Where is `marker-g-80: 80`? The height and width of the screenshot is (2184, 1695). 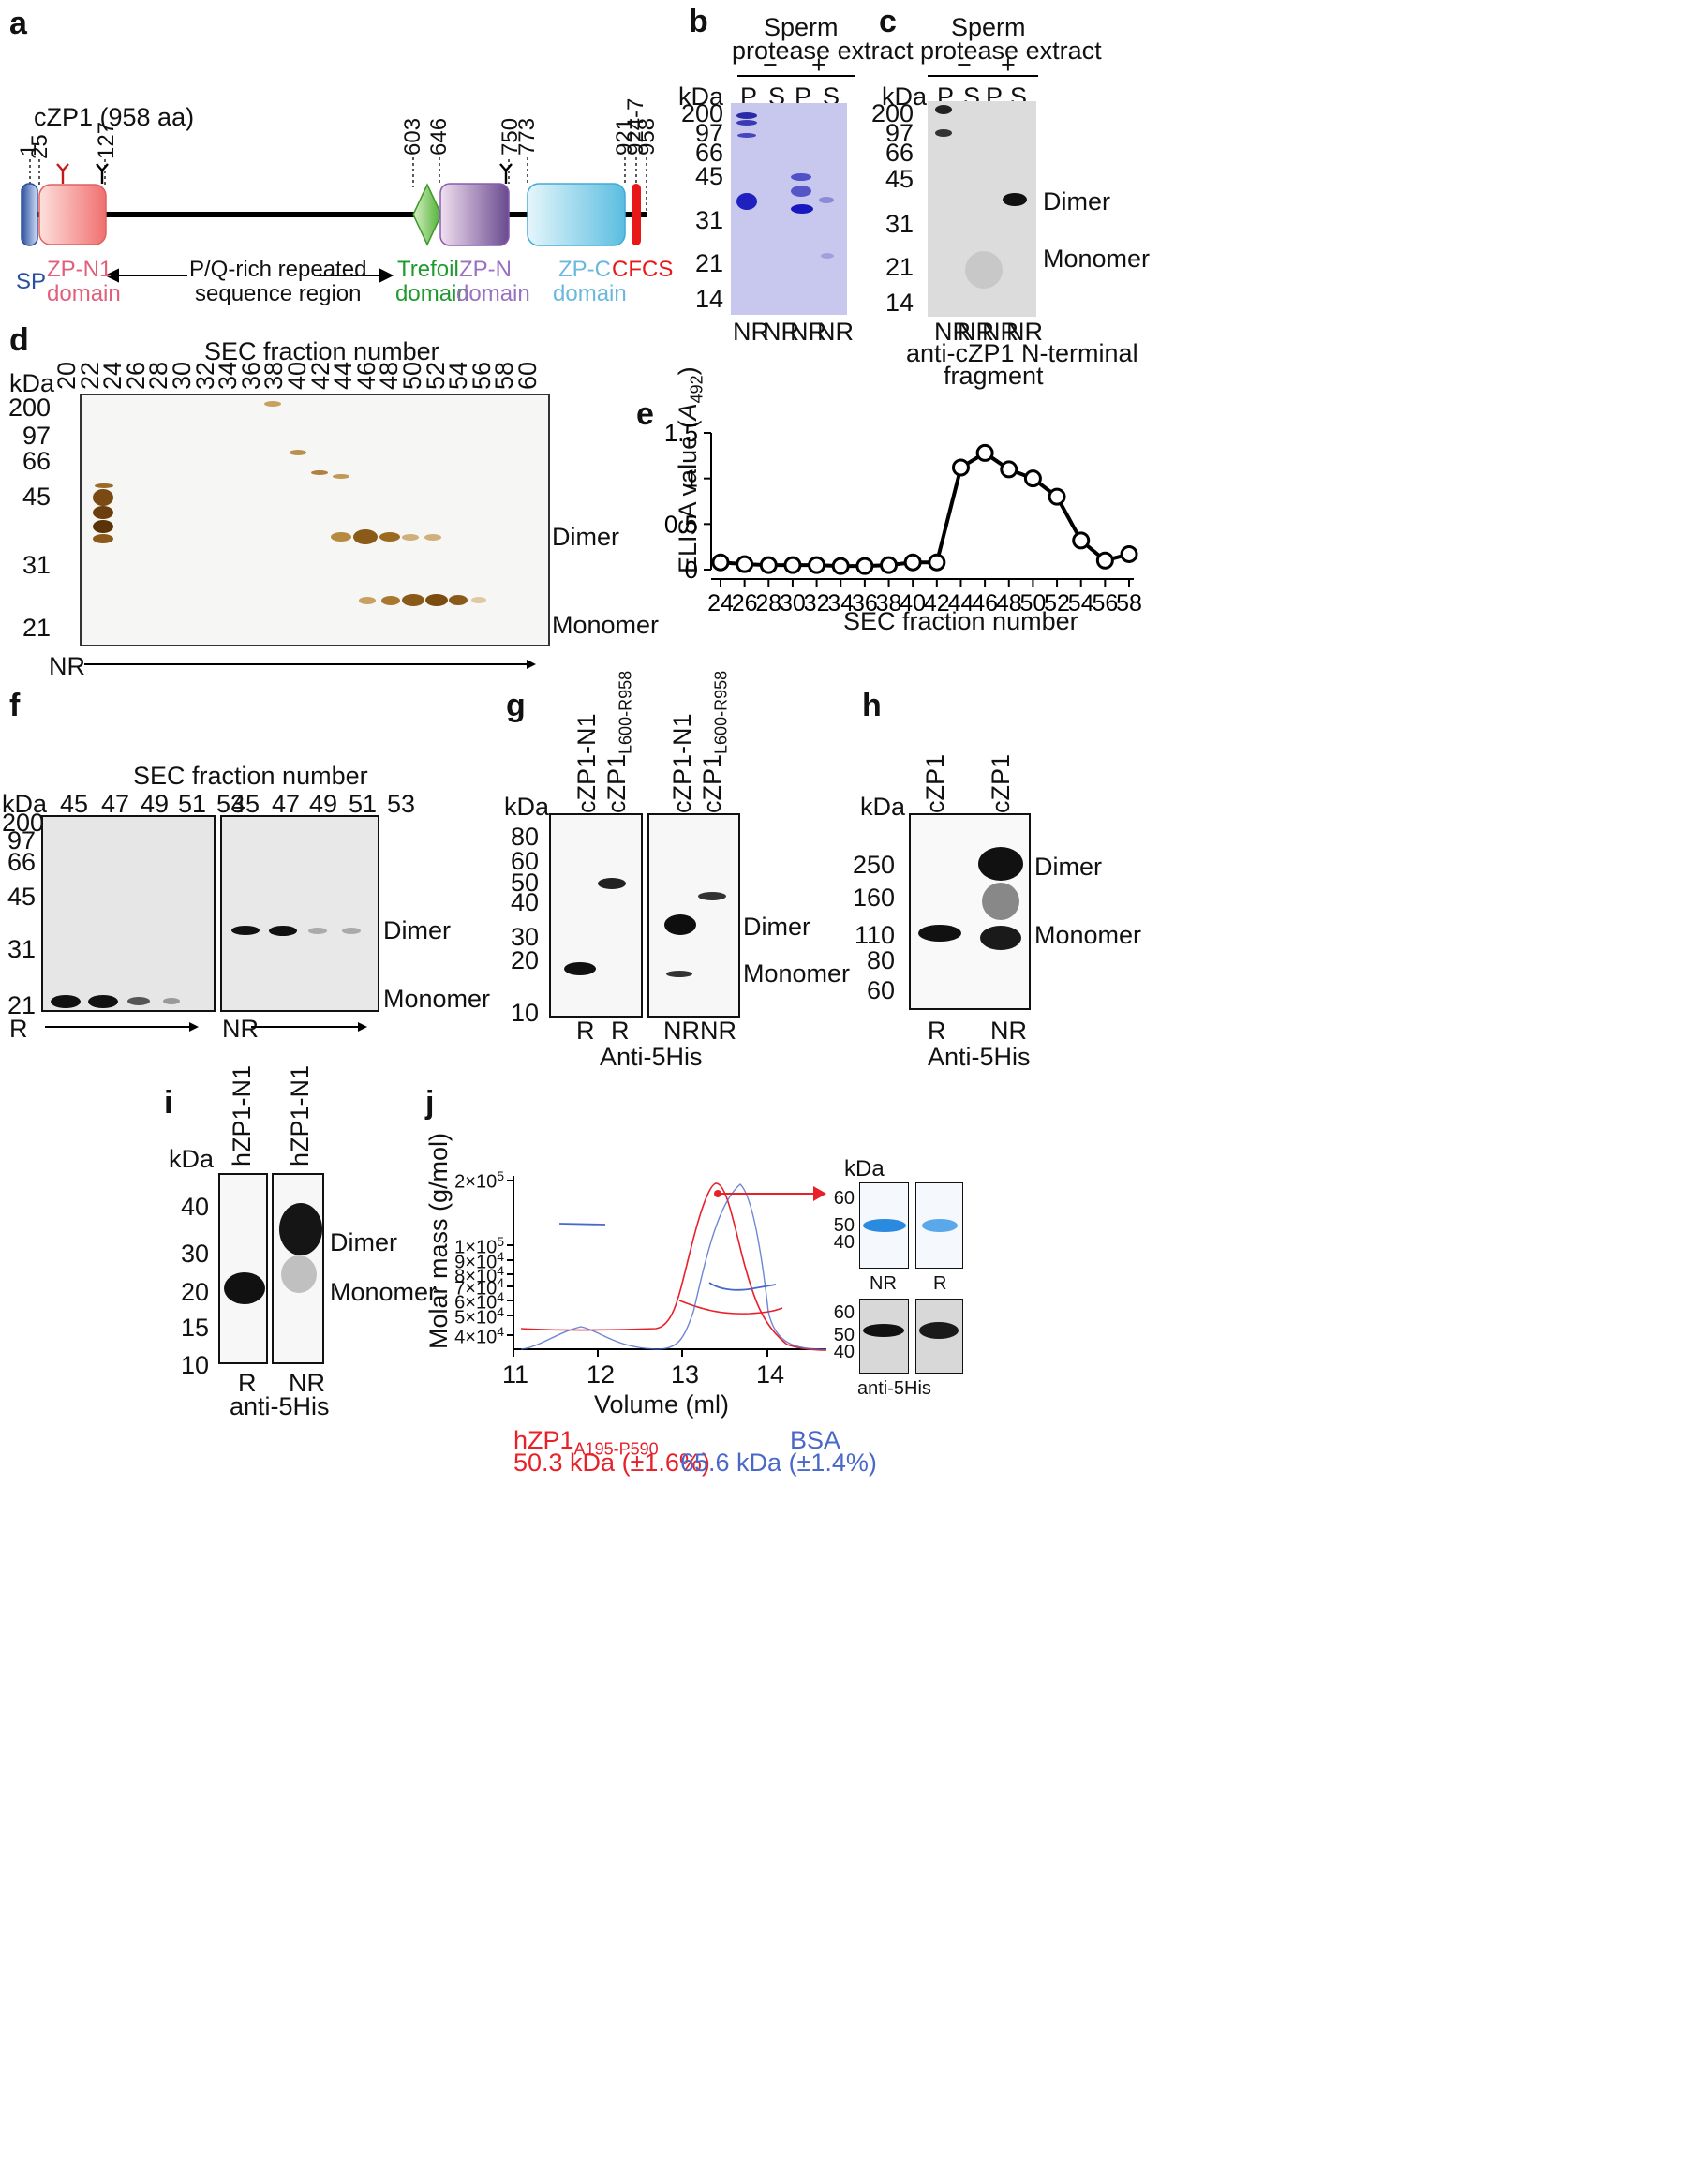 marker-g-80: 80 is located at coordinates (524, 837).